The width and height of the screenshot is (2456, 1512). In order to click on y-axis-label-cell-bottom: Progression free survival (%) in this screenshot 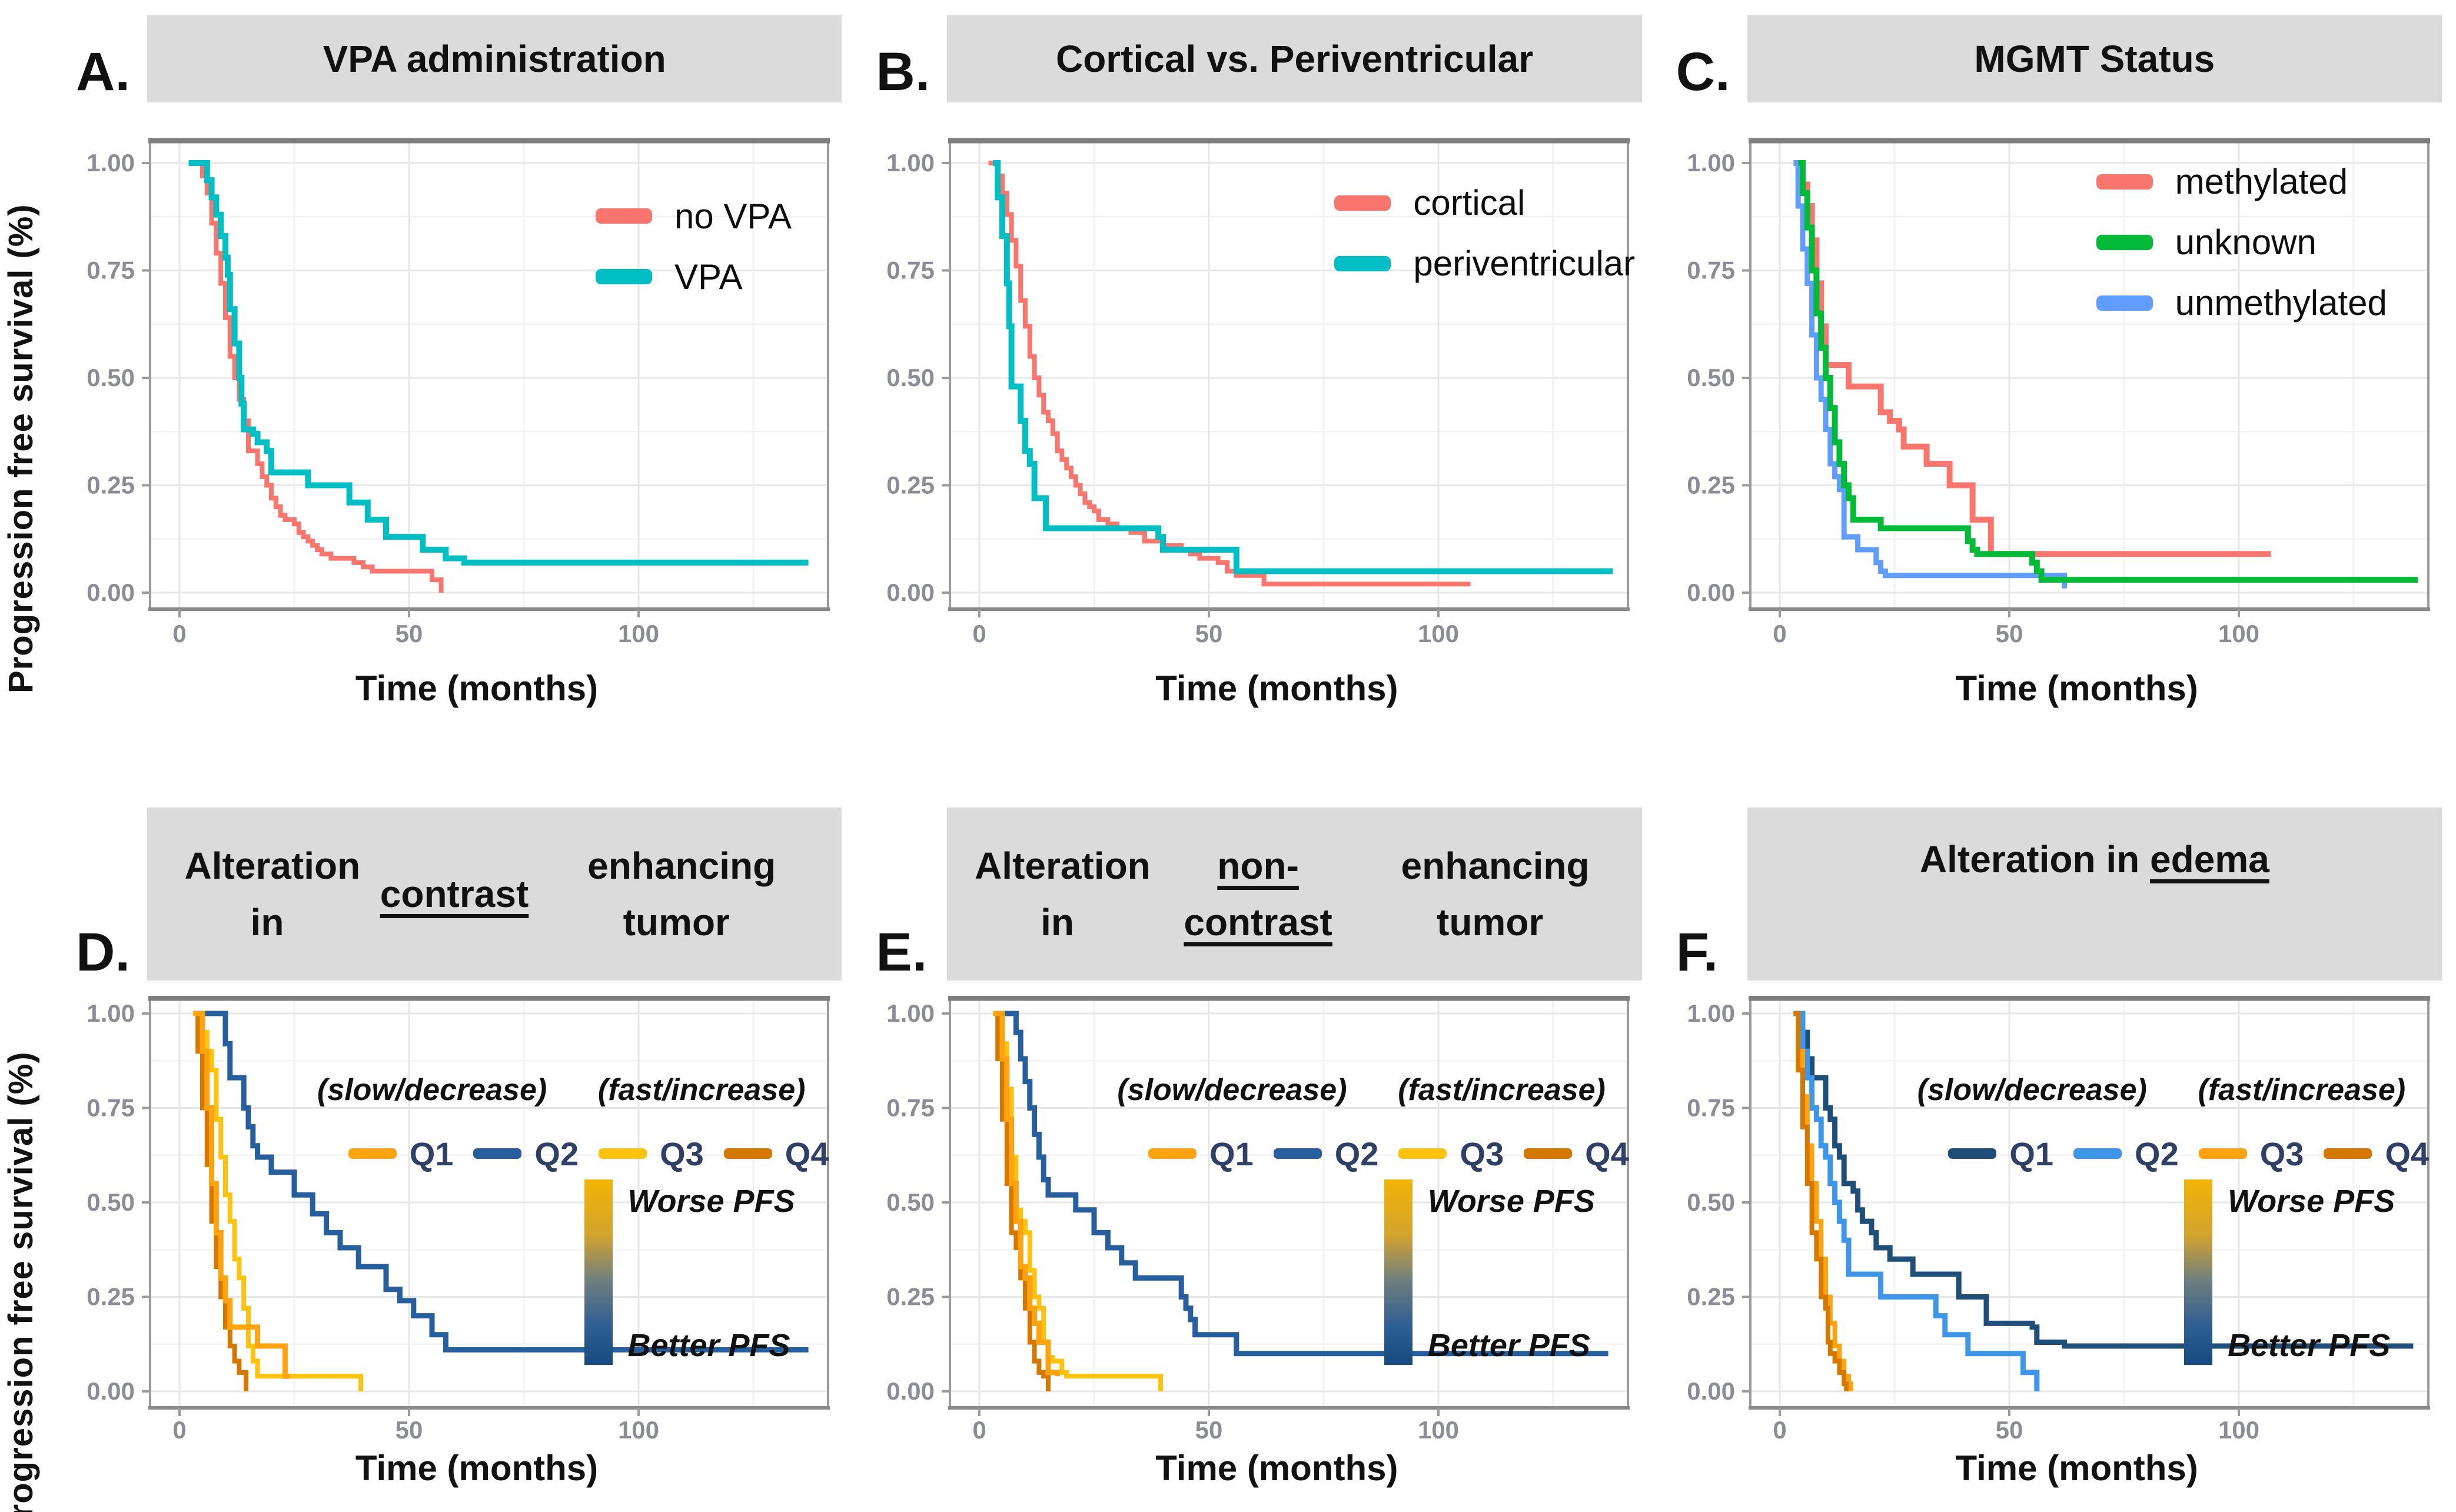, I will do `click(28, 1159)`.